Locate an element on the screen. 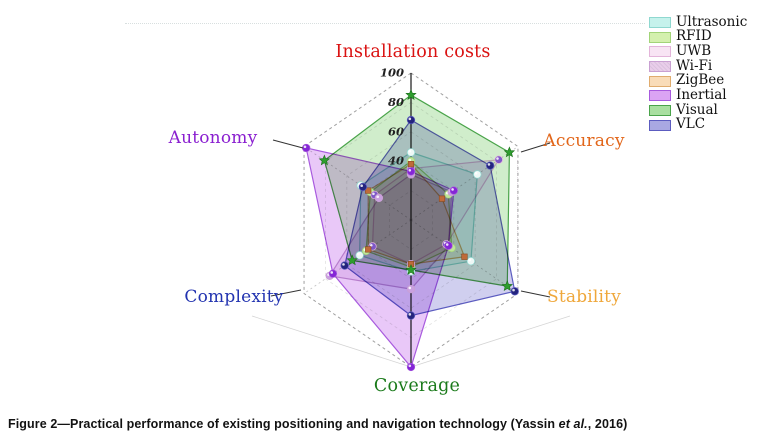 Image resolution: width=770 pixels, height=444 pixels. tick-label: 60 is located at coordinates (396, 131).